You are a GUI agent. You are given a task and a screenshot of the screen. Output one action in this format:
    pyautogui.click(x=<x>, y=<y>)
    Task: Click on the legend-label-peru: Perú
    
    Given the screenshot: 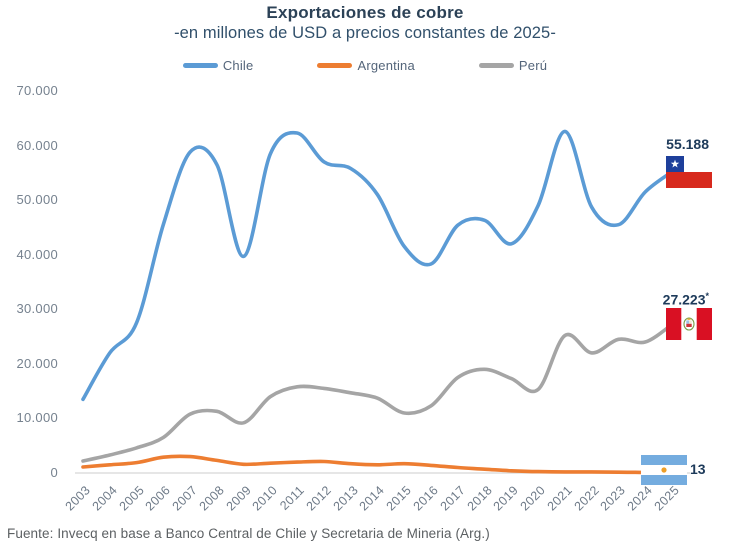 What is the action you would take?
    pyautogui.click(x=533, y=65)
    